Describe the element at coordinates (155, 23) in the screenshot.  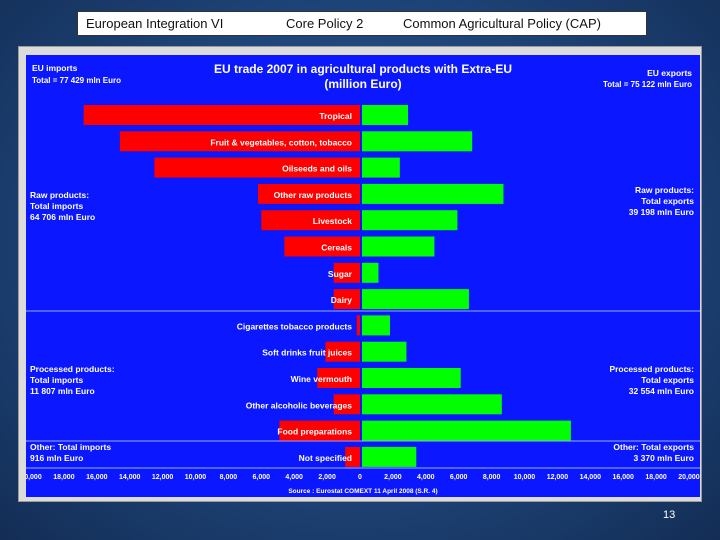
I see `course-title: European Integration VI` at that location.